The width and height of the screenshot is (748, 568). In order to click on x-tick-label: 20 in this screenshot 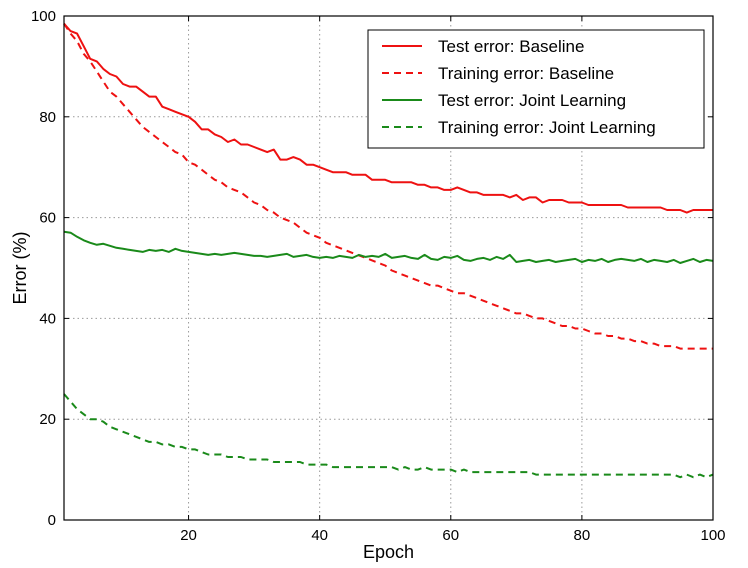, I will do `click(188, 535)`.